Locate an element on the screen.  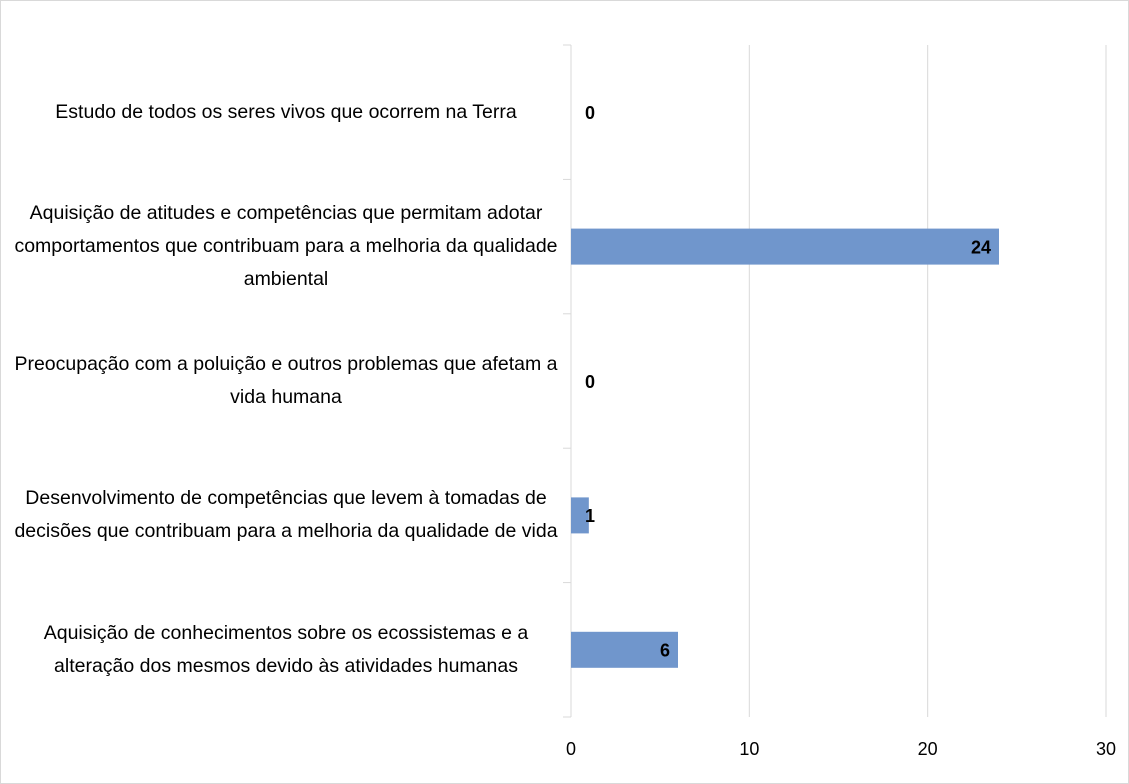
x-tick-label: 30 is located at coordinates (1106, 749).